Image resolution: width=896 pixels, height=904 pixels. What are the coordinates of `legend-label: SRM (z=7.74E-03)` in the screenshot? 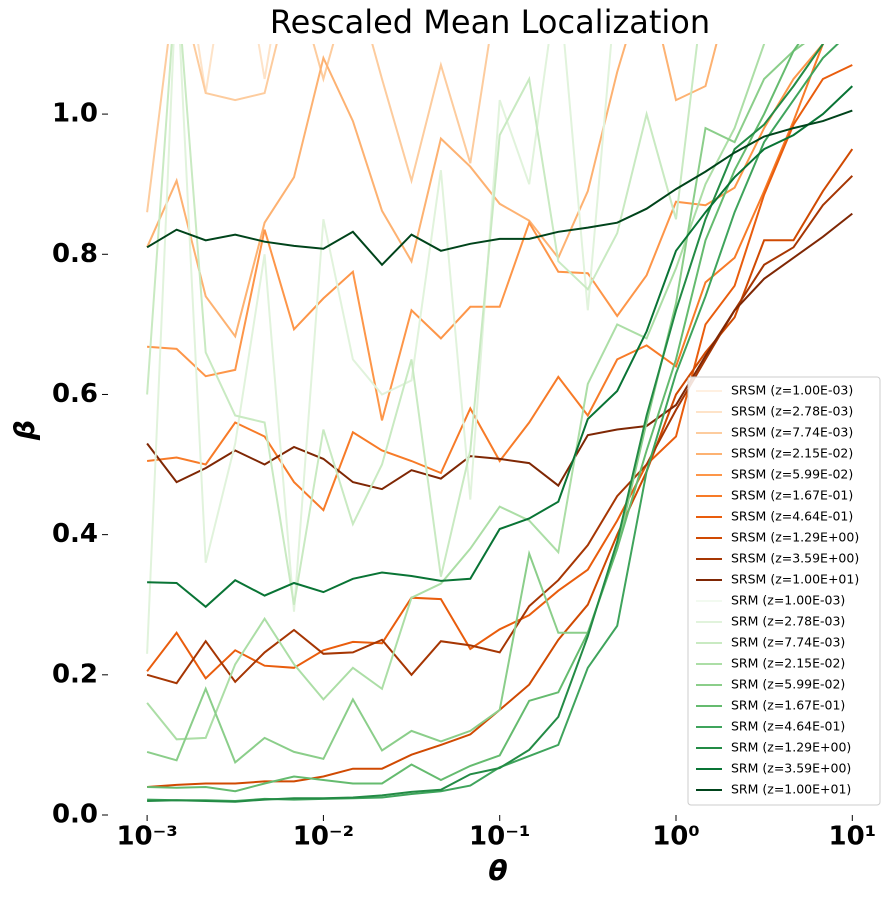 It's located at (788, 642).